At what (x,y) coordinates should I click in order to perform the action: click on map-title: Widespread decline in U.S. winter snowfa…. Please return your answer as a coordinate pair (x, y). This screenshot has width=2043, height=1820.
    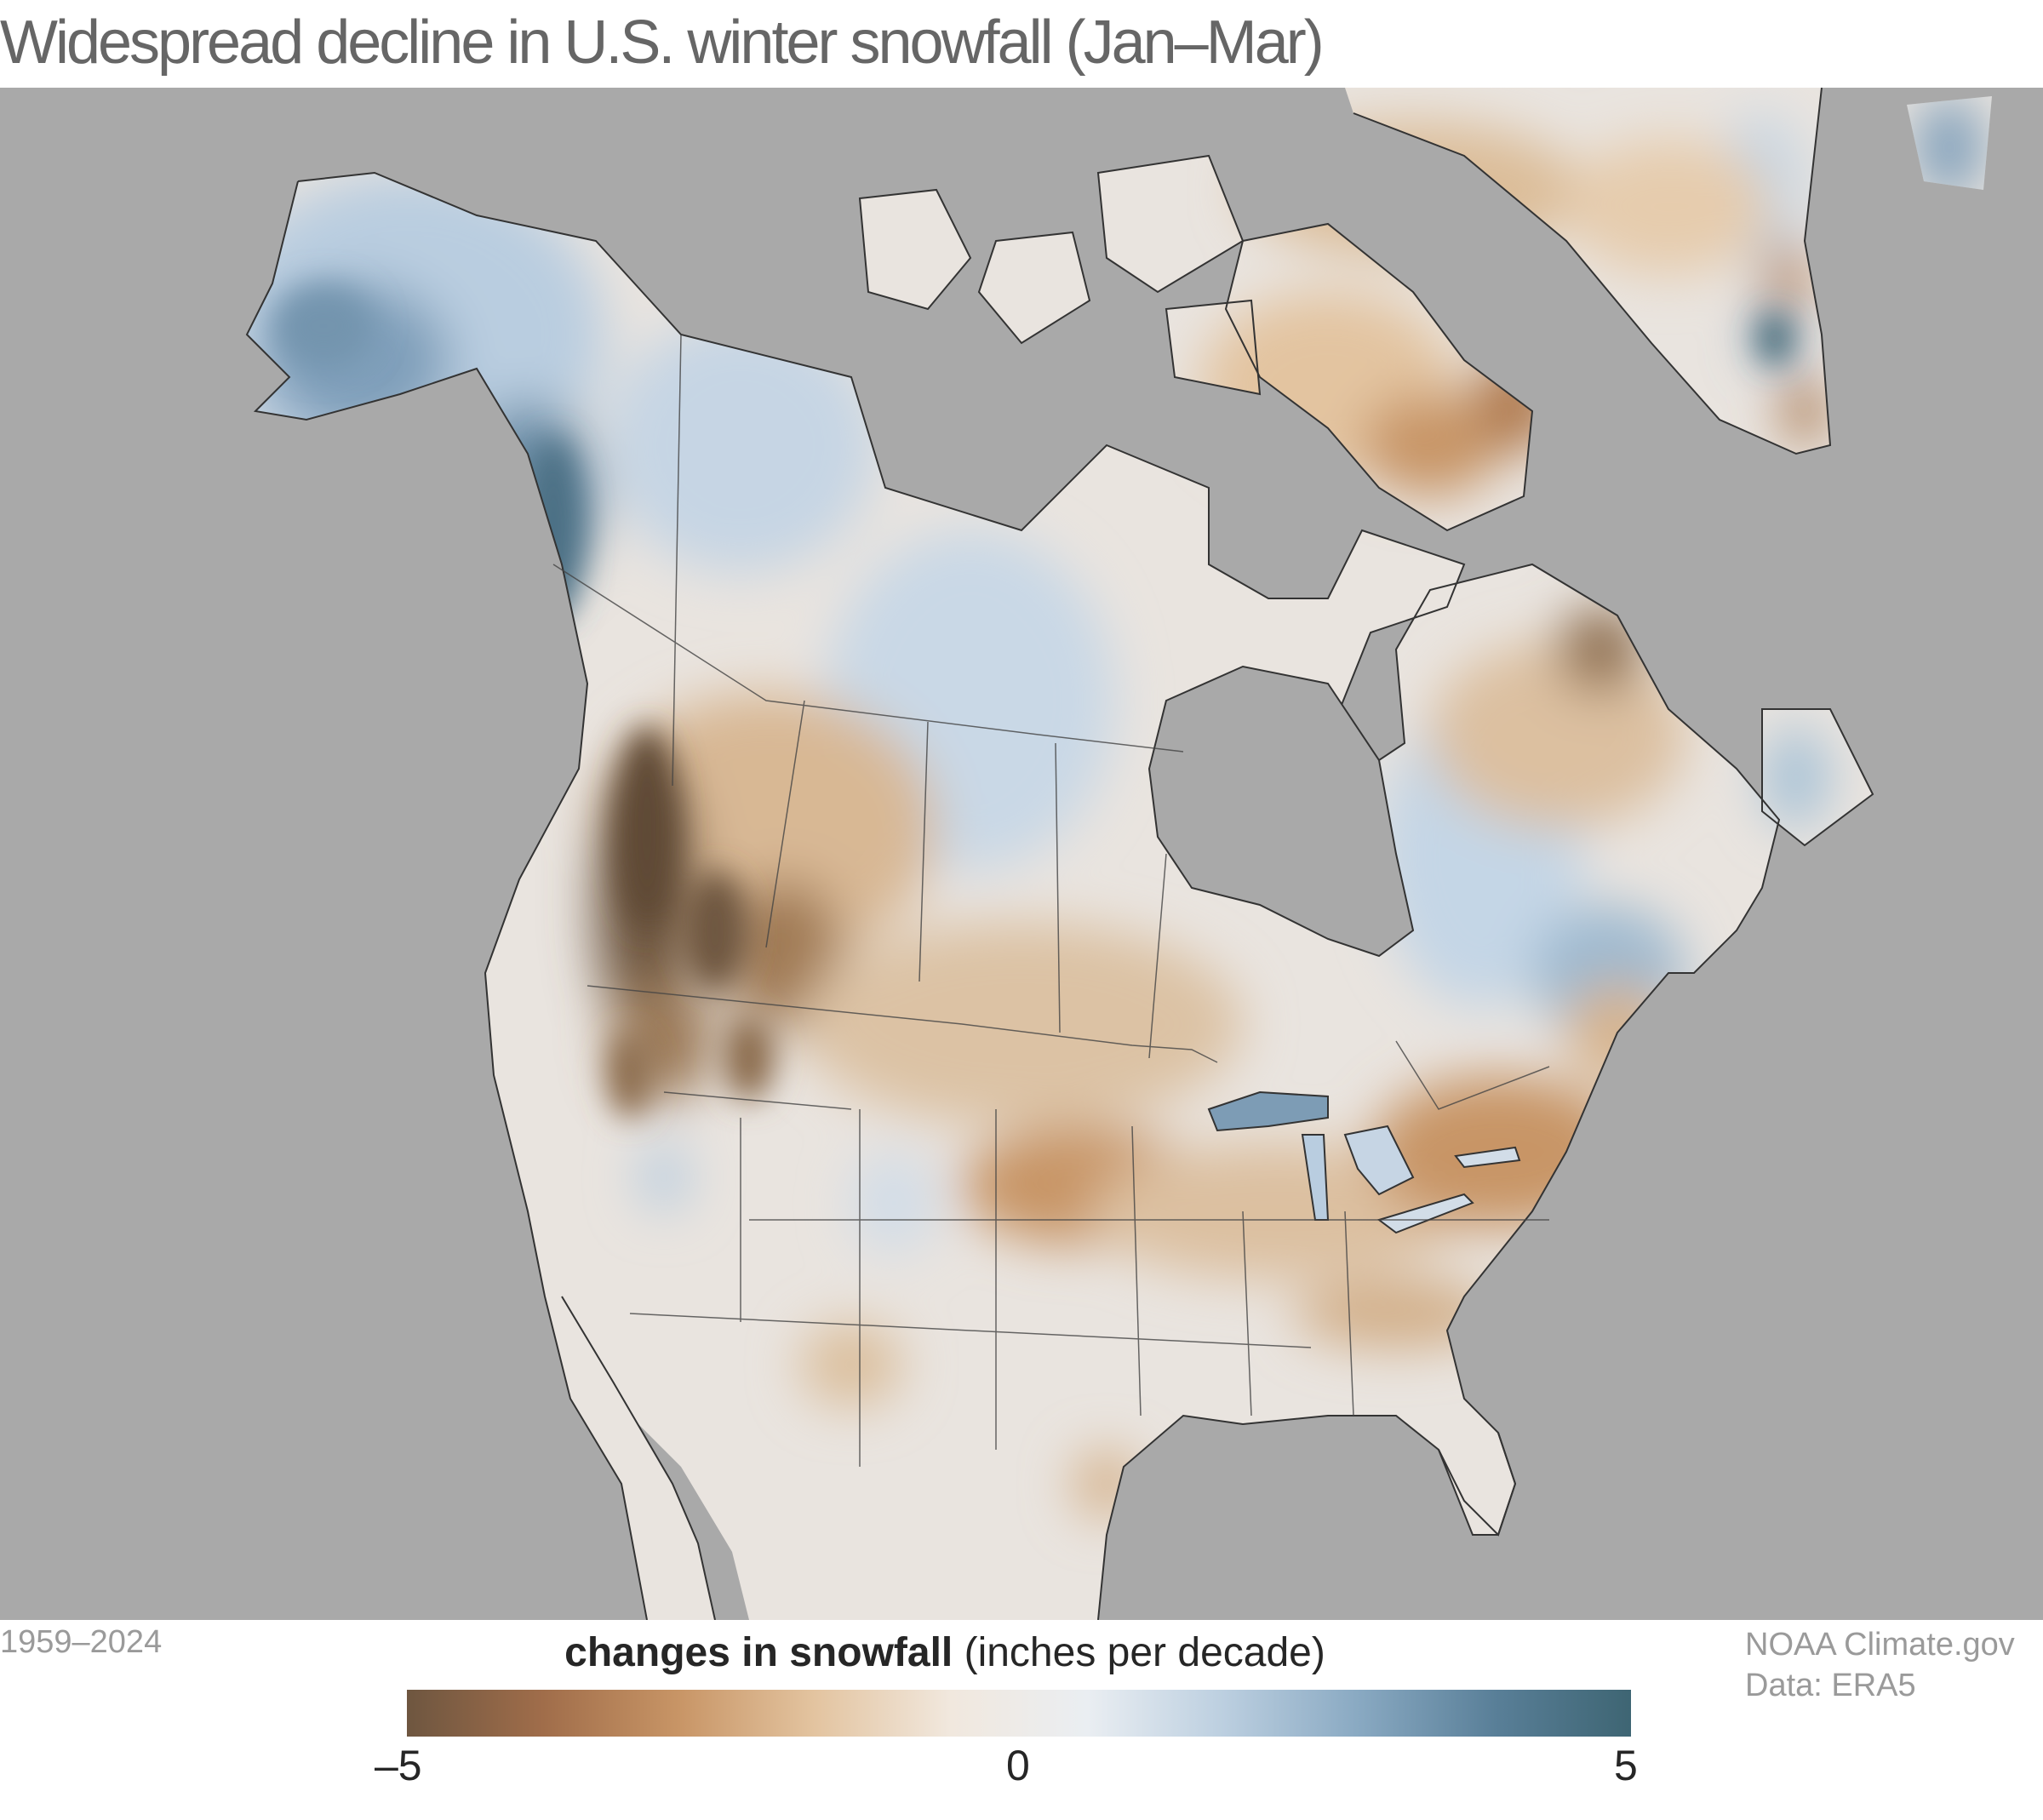
    Looking at the image, I should click on (662, 43).